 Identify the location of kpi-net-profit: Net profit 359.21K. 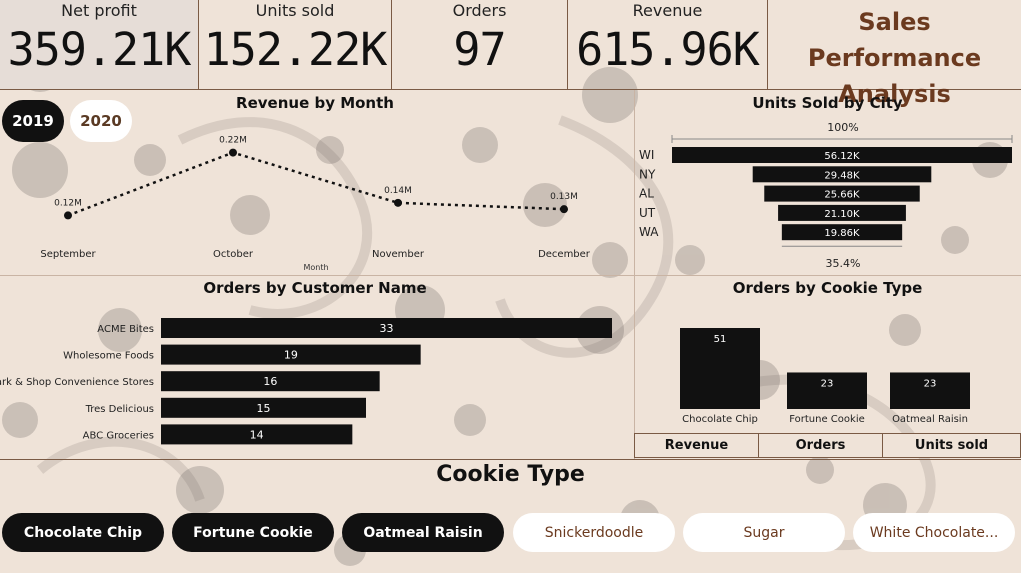
(99, 45).